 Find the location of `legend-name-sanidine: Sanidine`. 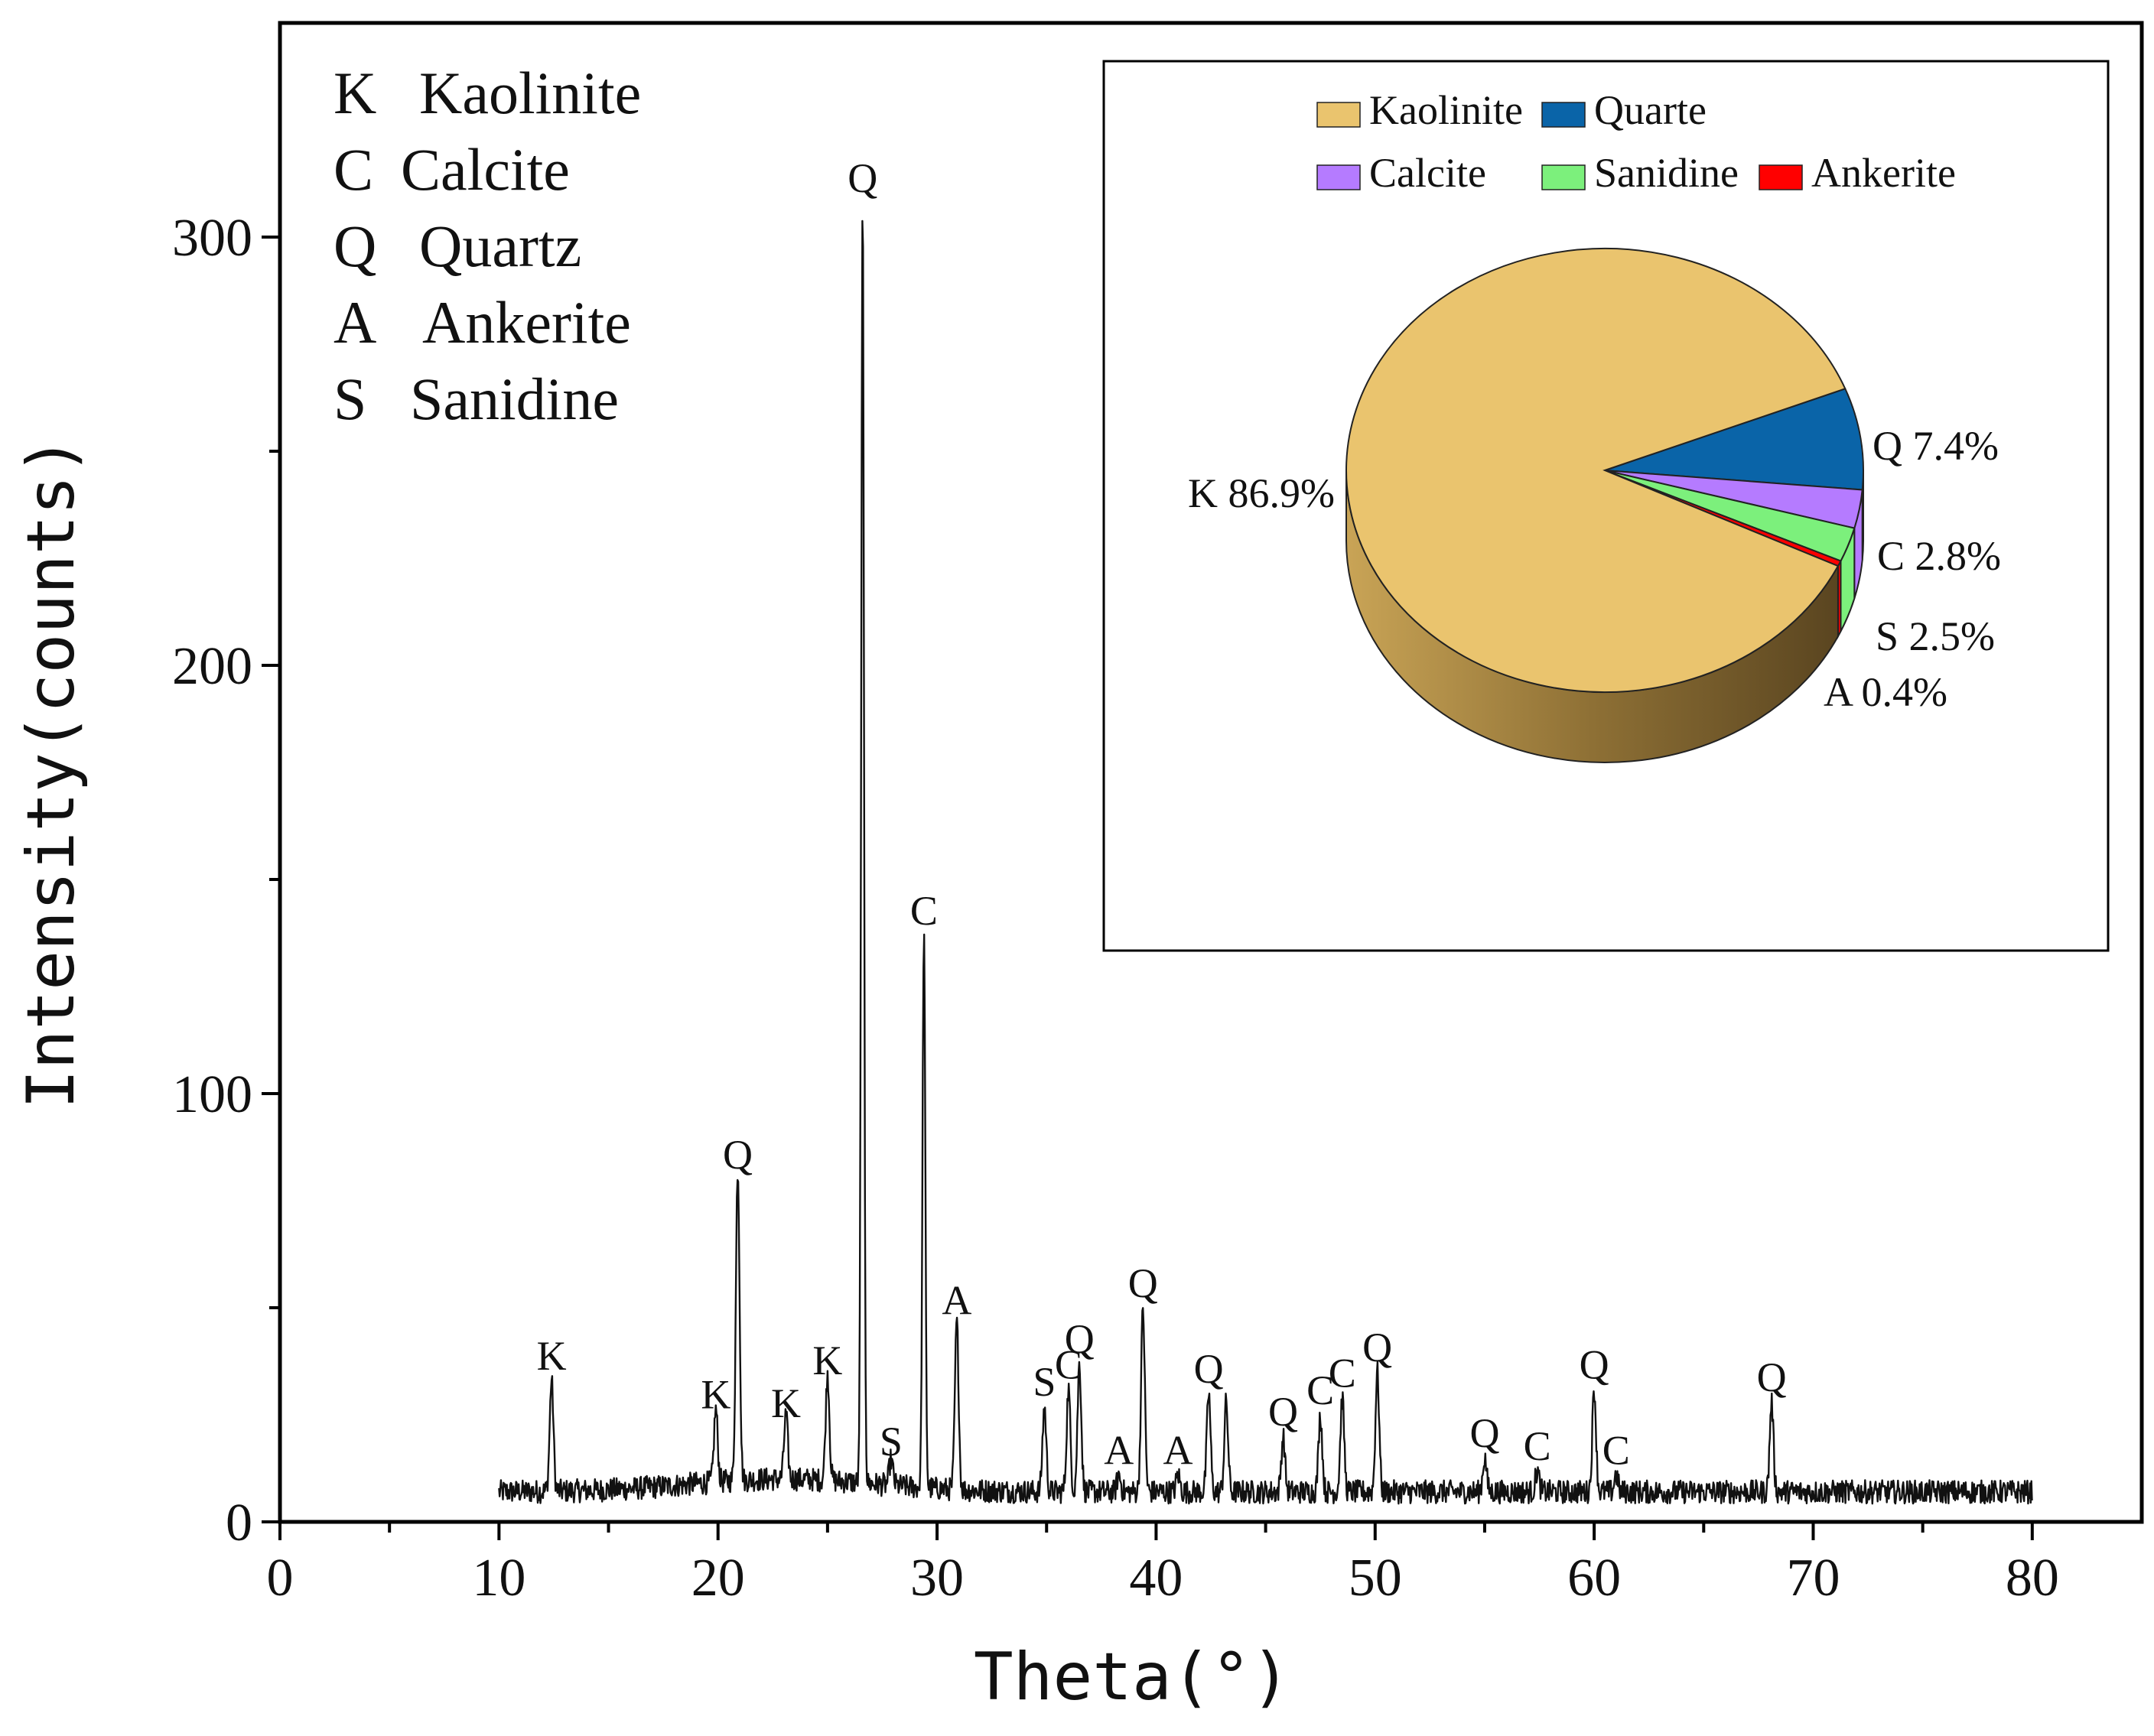

legend-name-sanidine: Sanidine is located at coordinates (514, 399).